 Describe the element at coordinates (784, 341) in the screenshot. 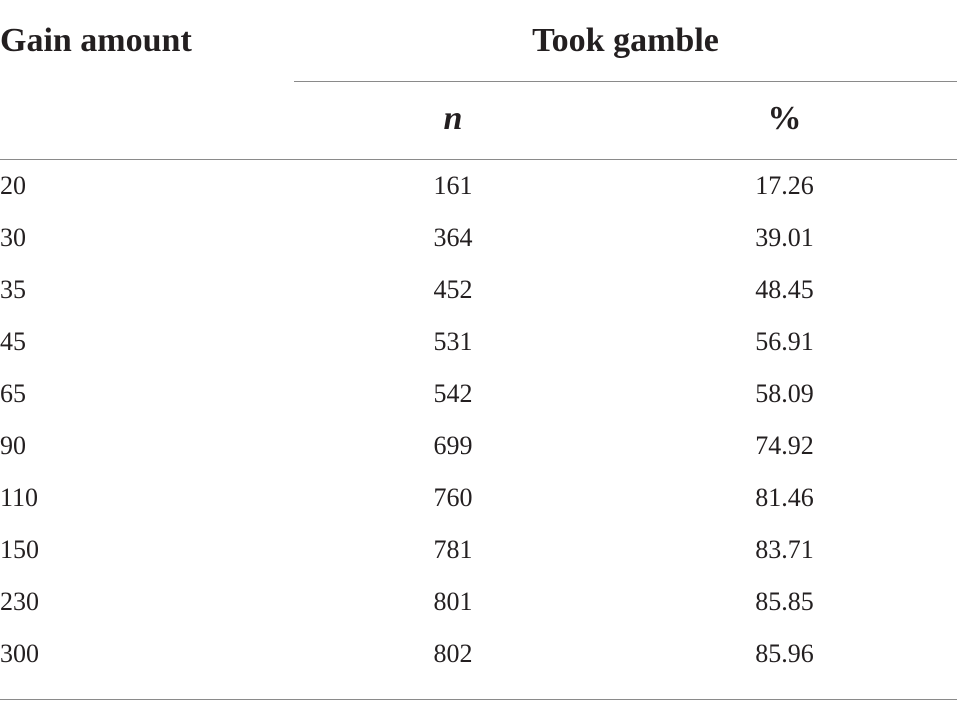

I see `cell-percent: 56.91` at that location.